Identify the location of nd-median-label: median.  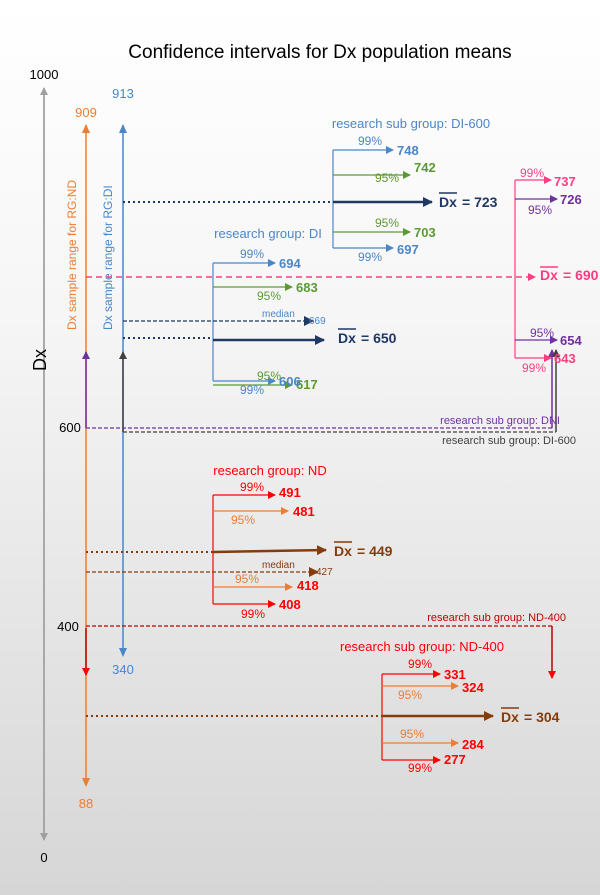
(278, 565).